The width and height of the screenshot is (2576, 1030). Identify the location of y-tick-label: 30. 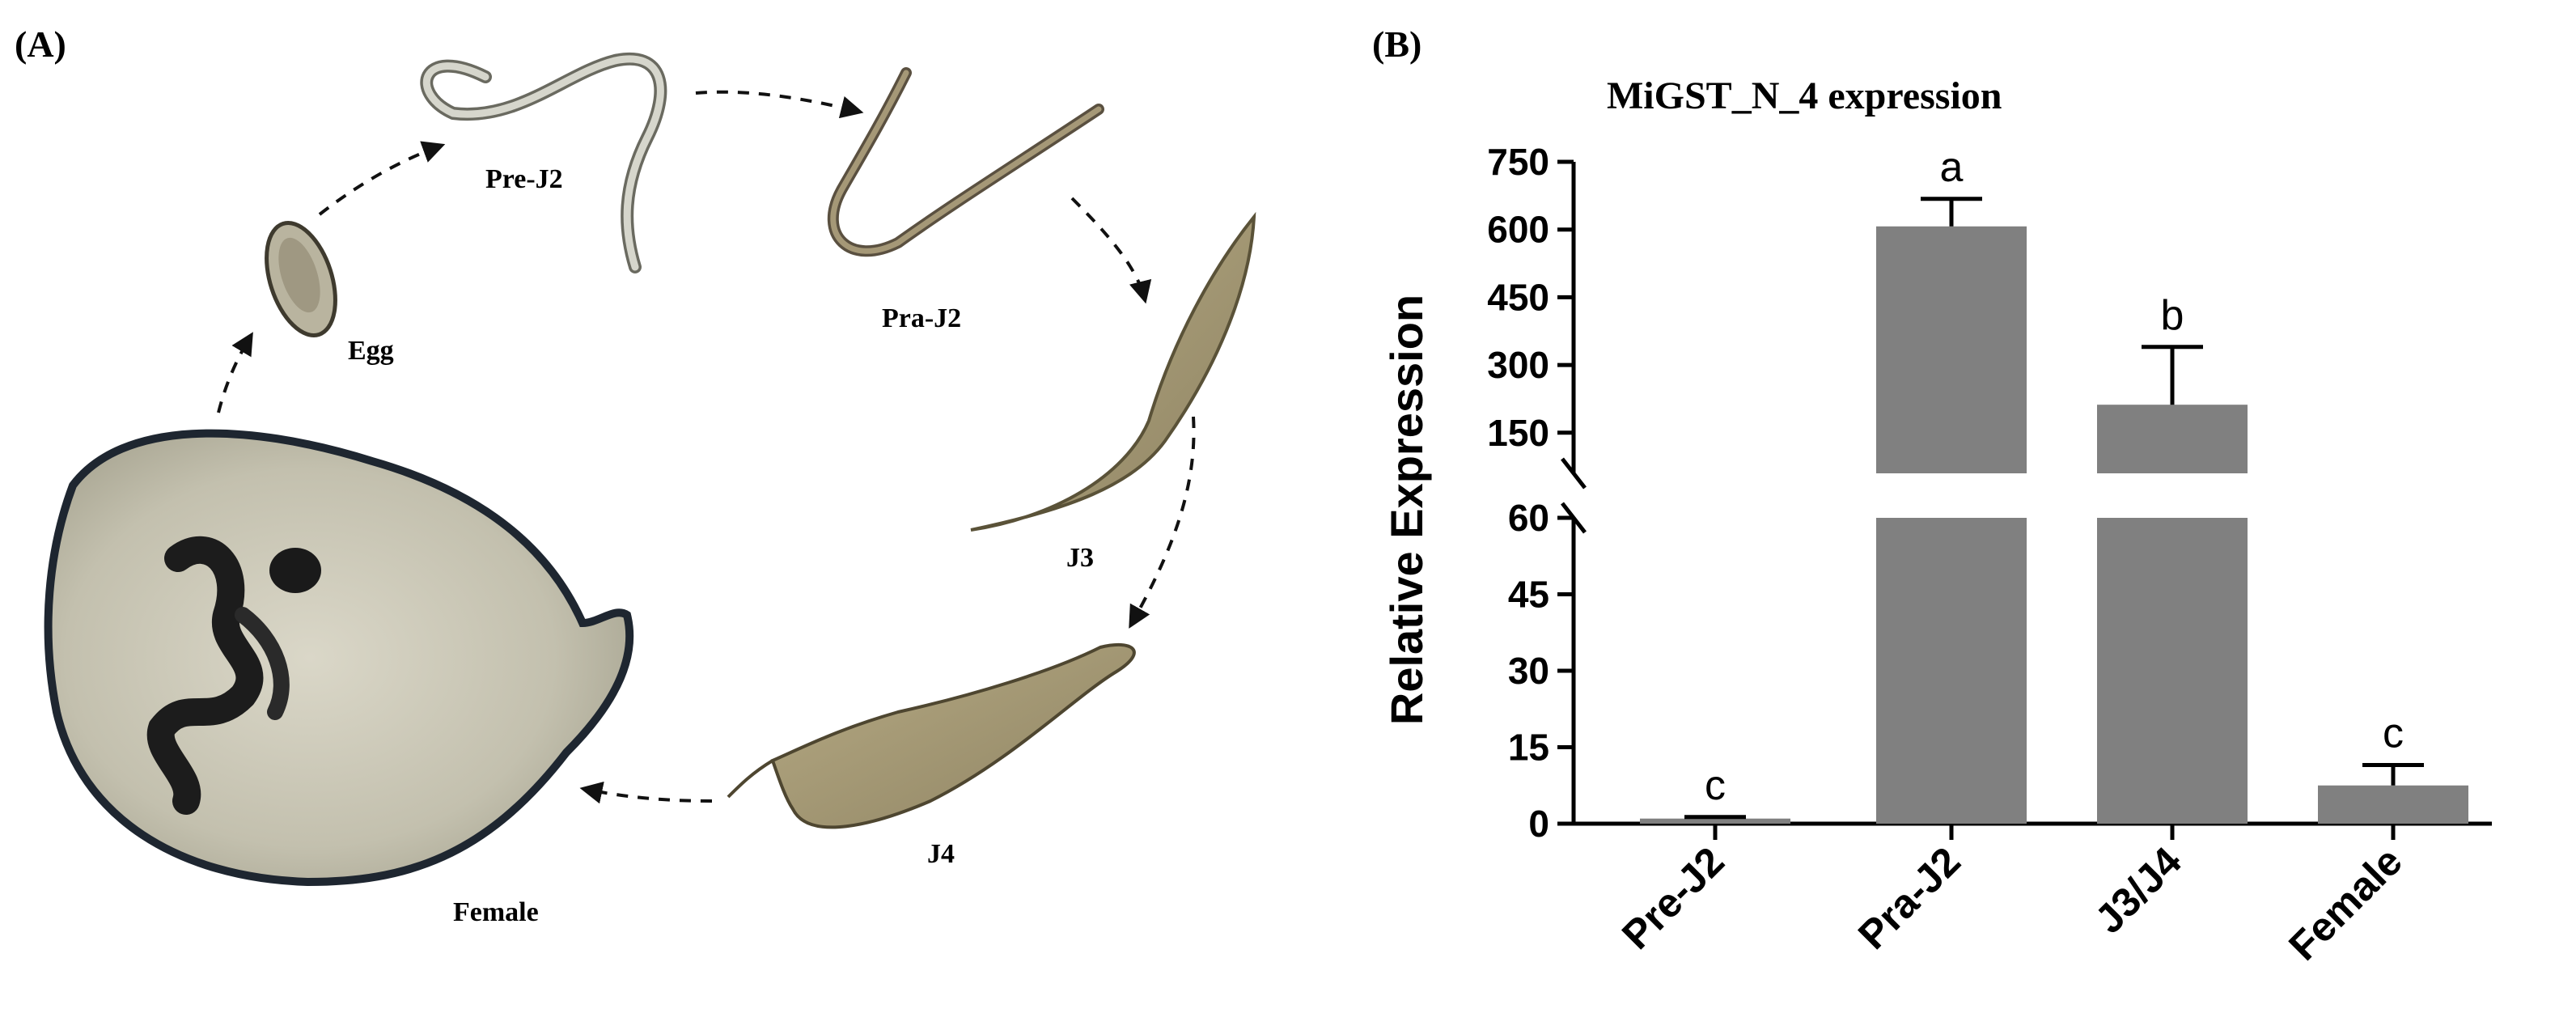
(1528, 671).